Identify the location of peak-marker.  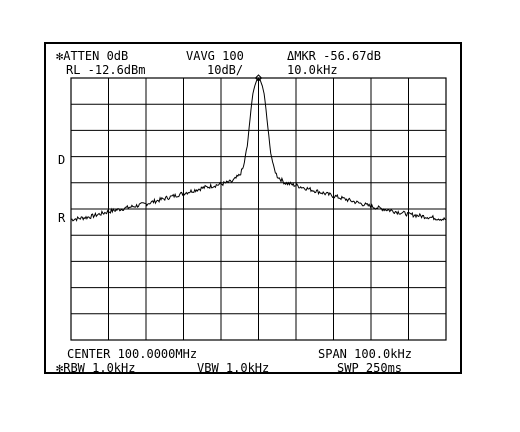
(258, 78).